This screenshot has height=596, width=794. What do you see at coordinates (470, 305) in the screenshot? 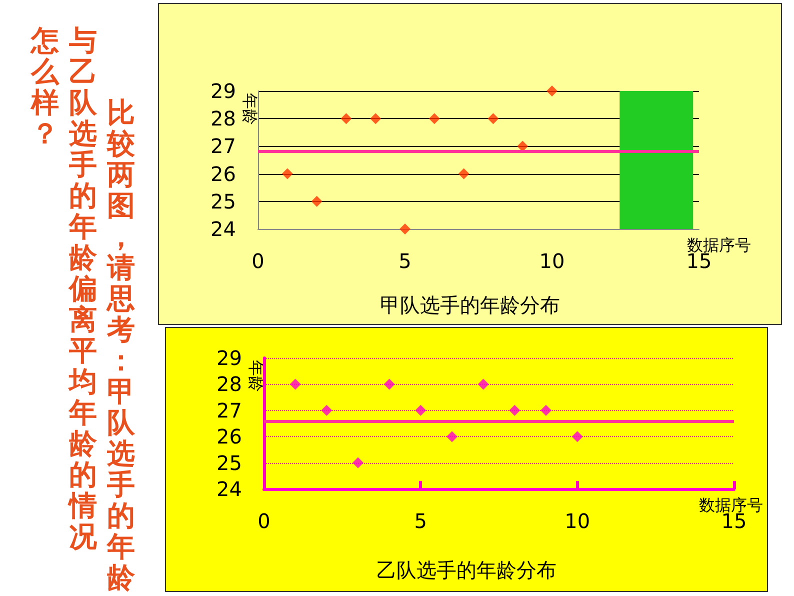
I see `text: 甲队选手的年龄分布` at bounding box center [470, 305].